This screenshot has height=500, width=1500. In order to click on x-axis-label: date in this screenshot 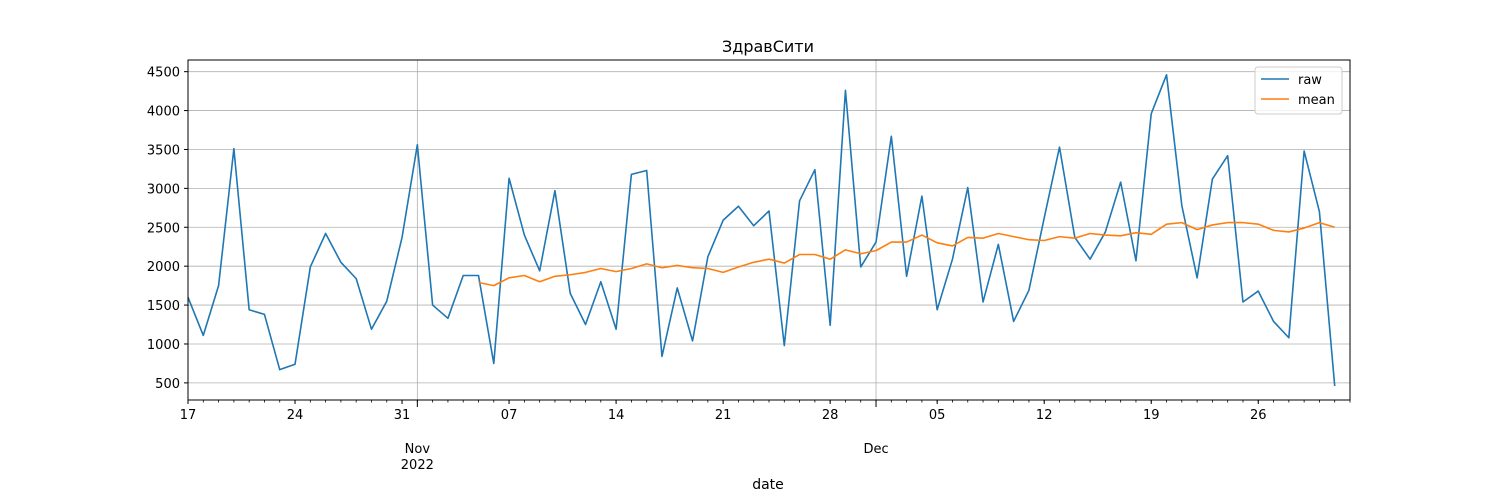, I will do `click(768, 485)`.